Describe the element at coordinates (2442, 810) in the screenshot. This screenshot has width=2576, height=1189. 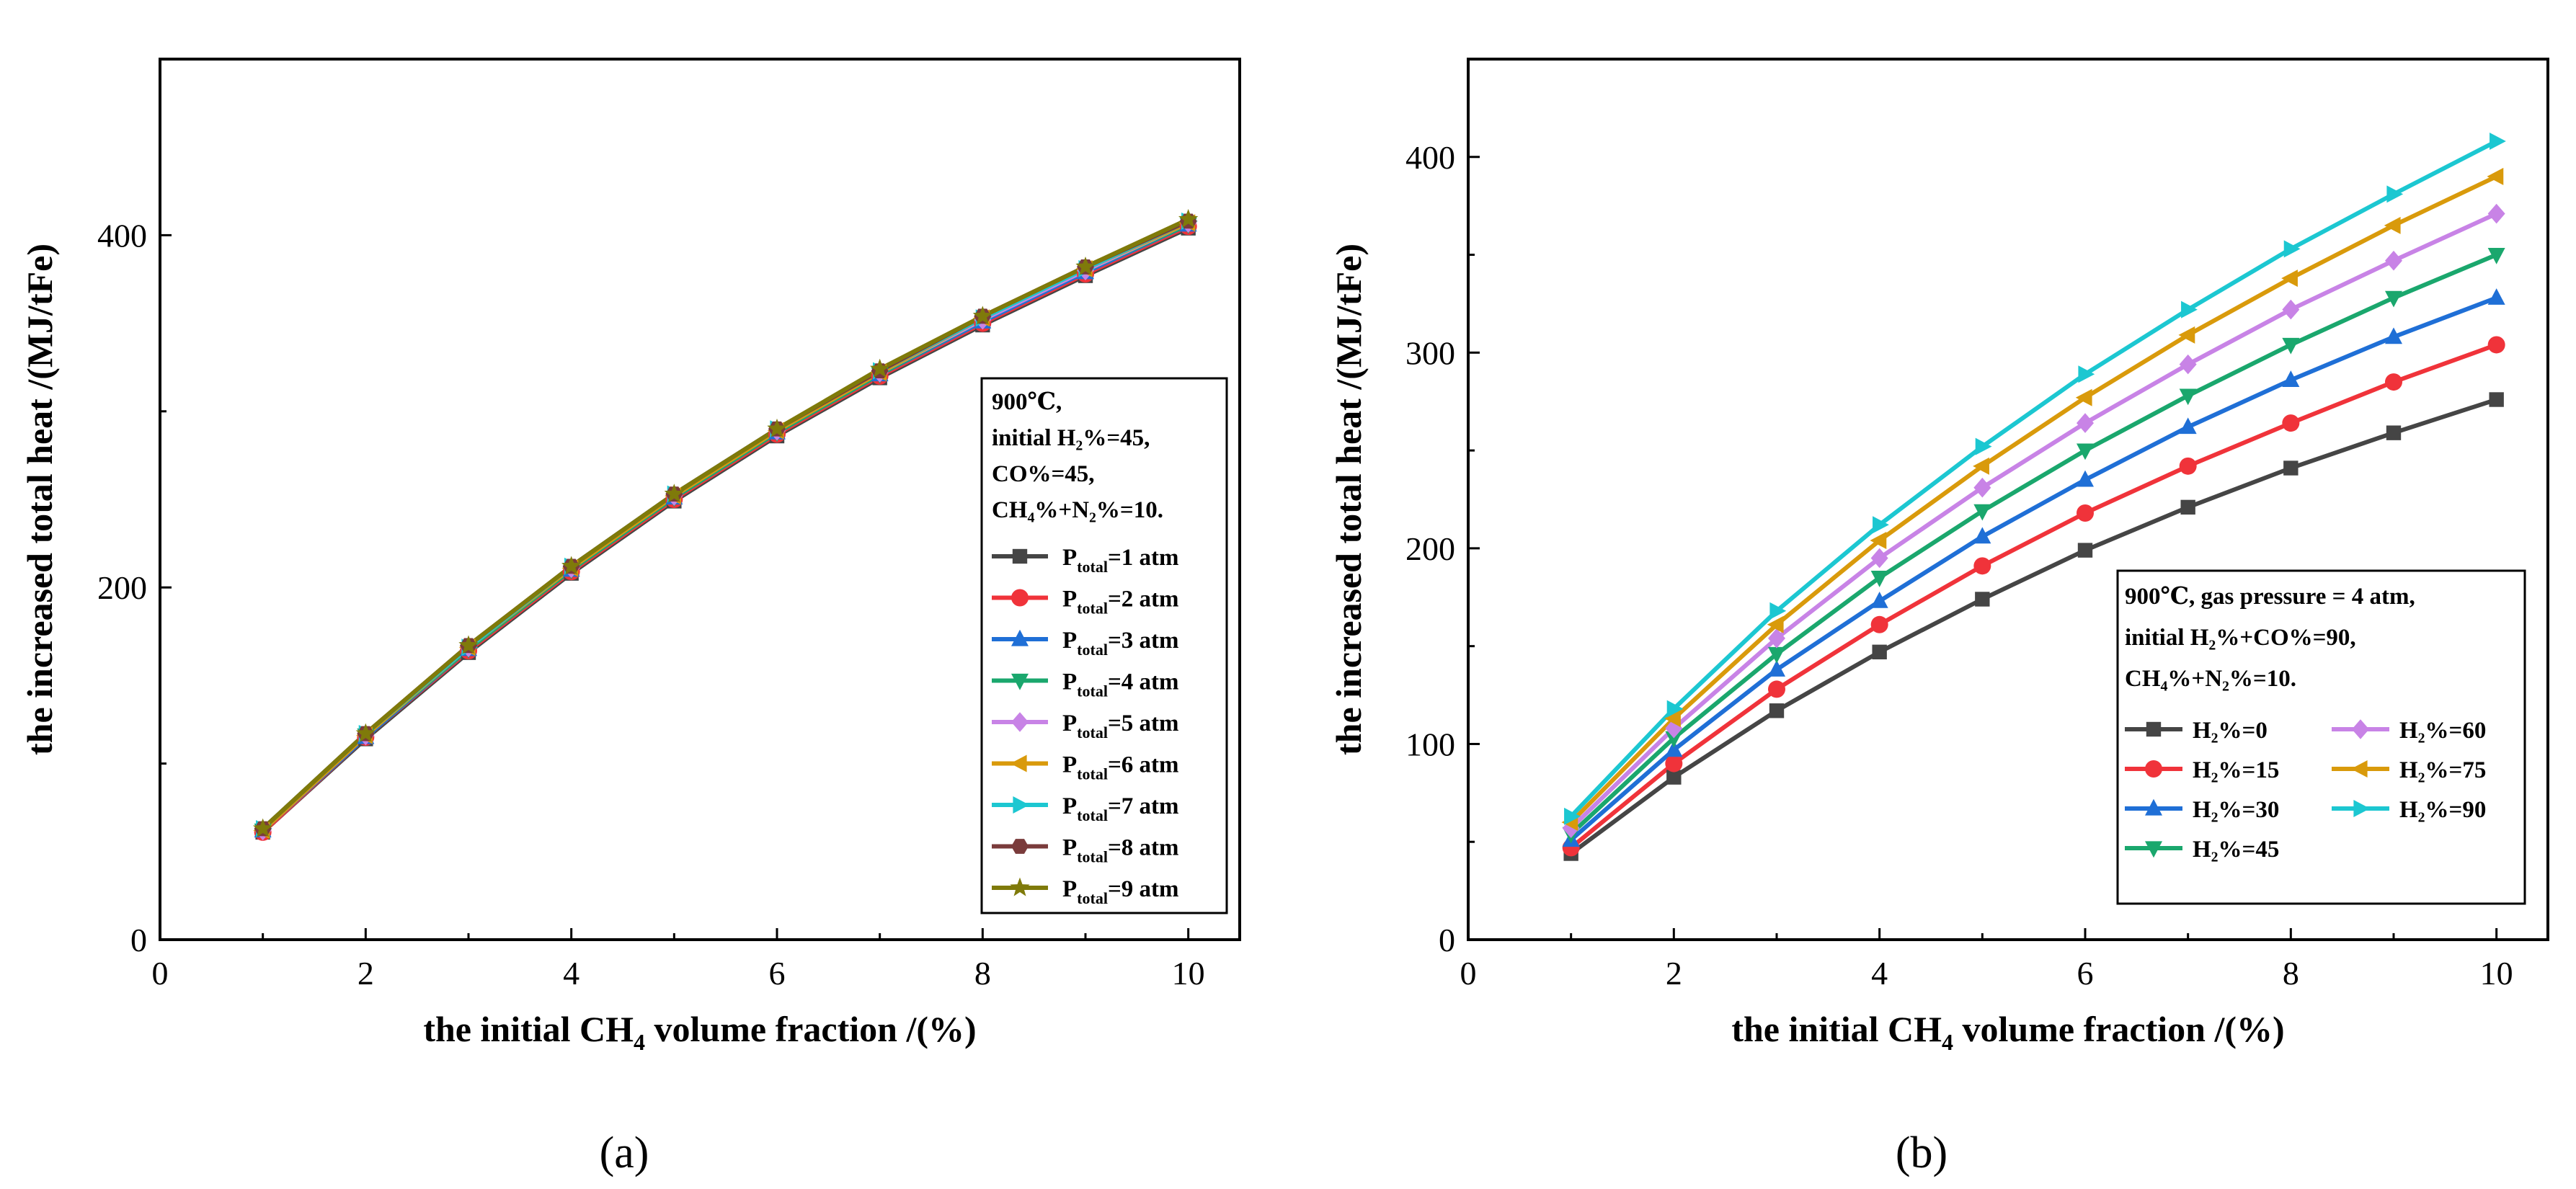
I see `legend-label: H₂%=90` at that location.